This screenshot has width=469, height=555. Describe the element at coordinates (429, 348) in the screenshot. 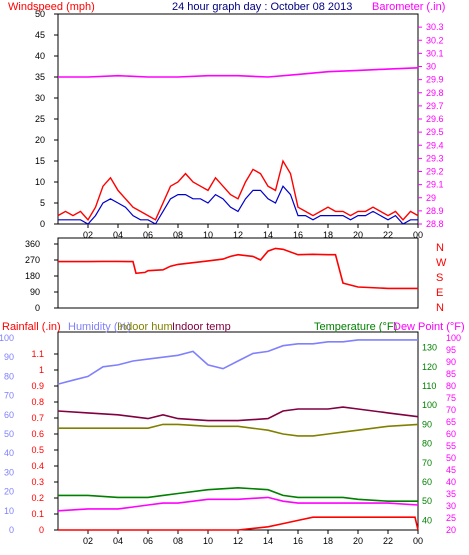

I see `temp-ytick-label: 130` at that location.